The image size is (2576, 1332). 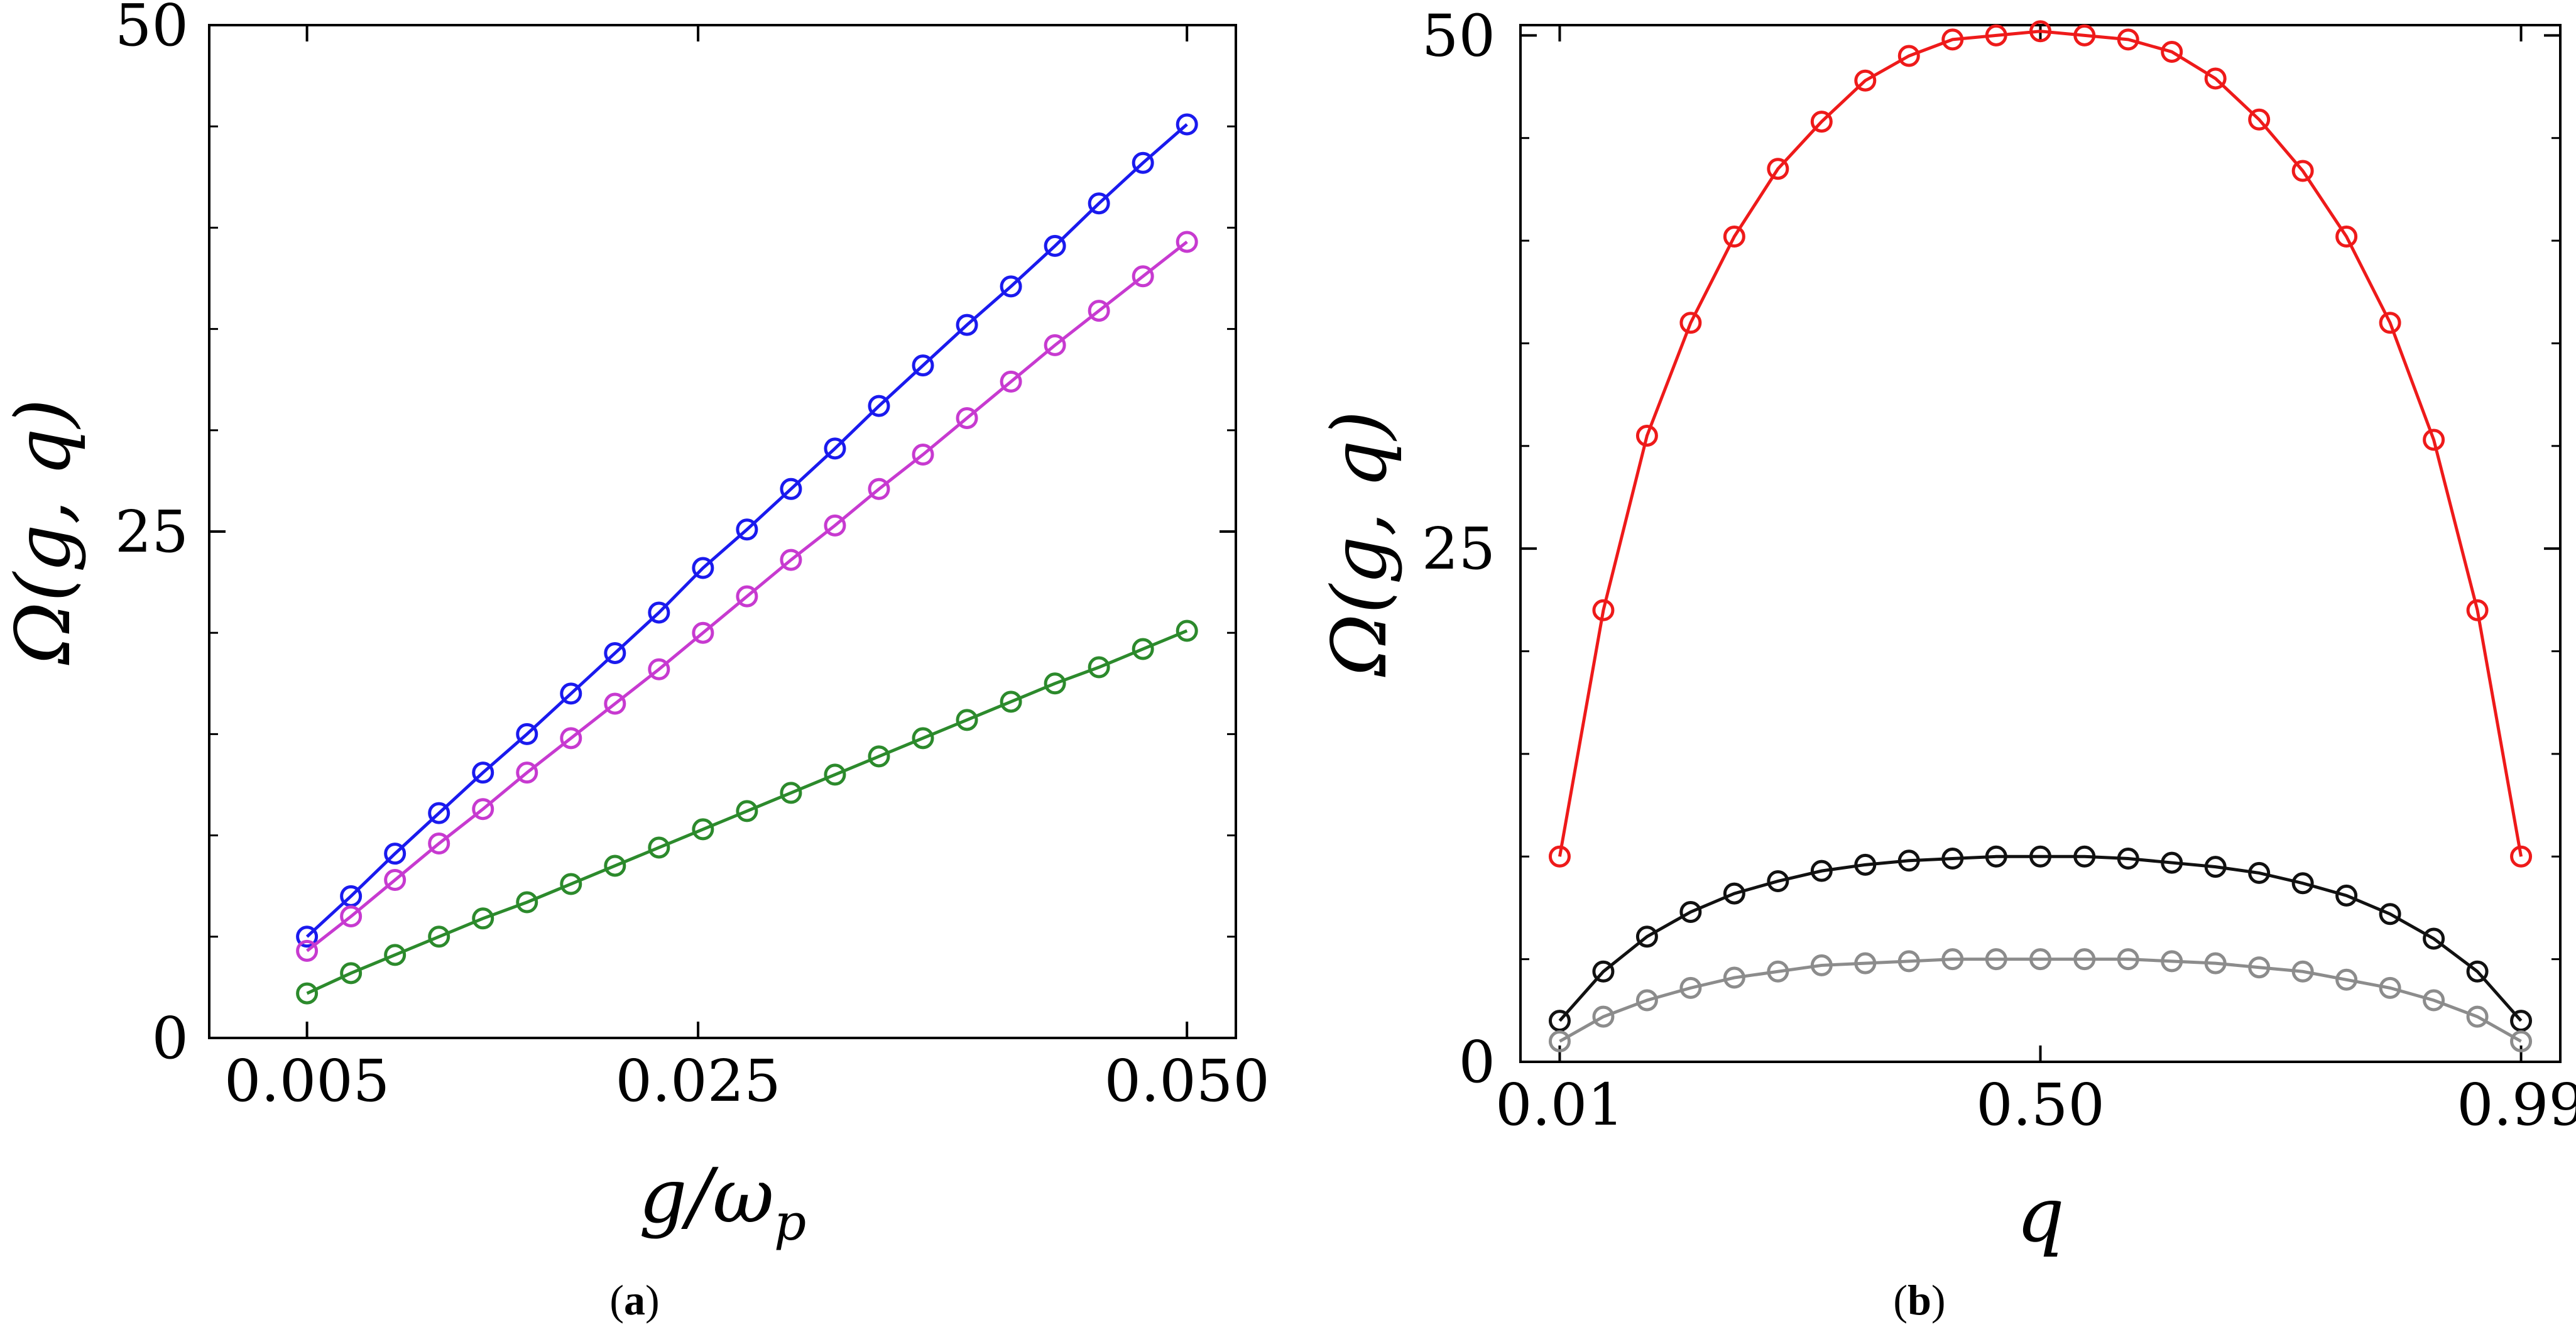 I want to click on series-line-black, so click(x=2040, y=938).